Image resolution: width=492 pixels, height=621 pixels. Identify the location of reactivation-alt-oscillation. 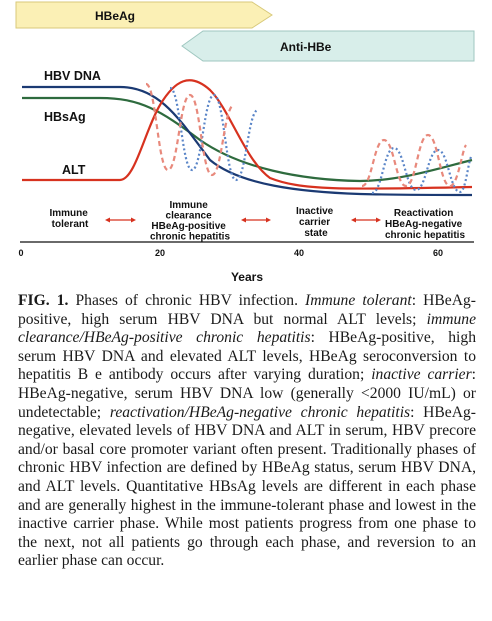
(414, 160).